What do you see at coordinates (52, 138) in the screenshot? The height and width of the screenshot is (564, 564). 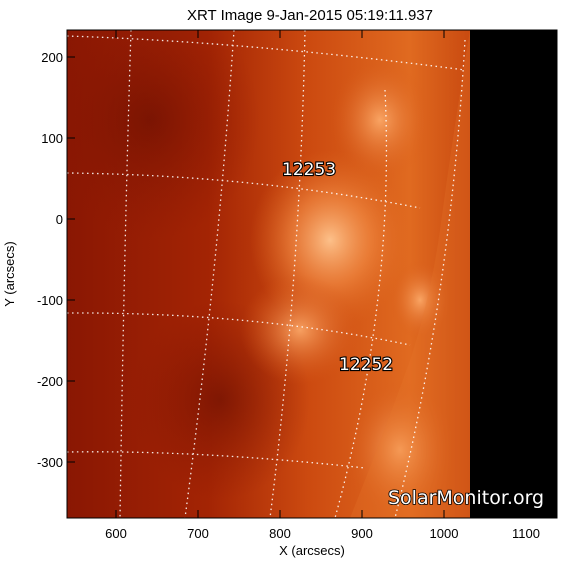 I see `y-tick-label: 100` at bounding box center [52, 138].